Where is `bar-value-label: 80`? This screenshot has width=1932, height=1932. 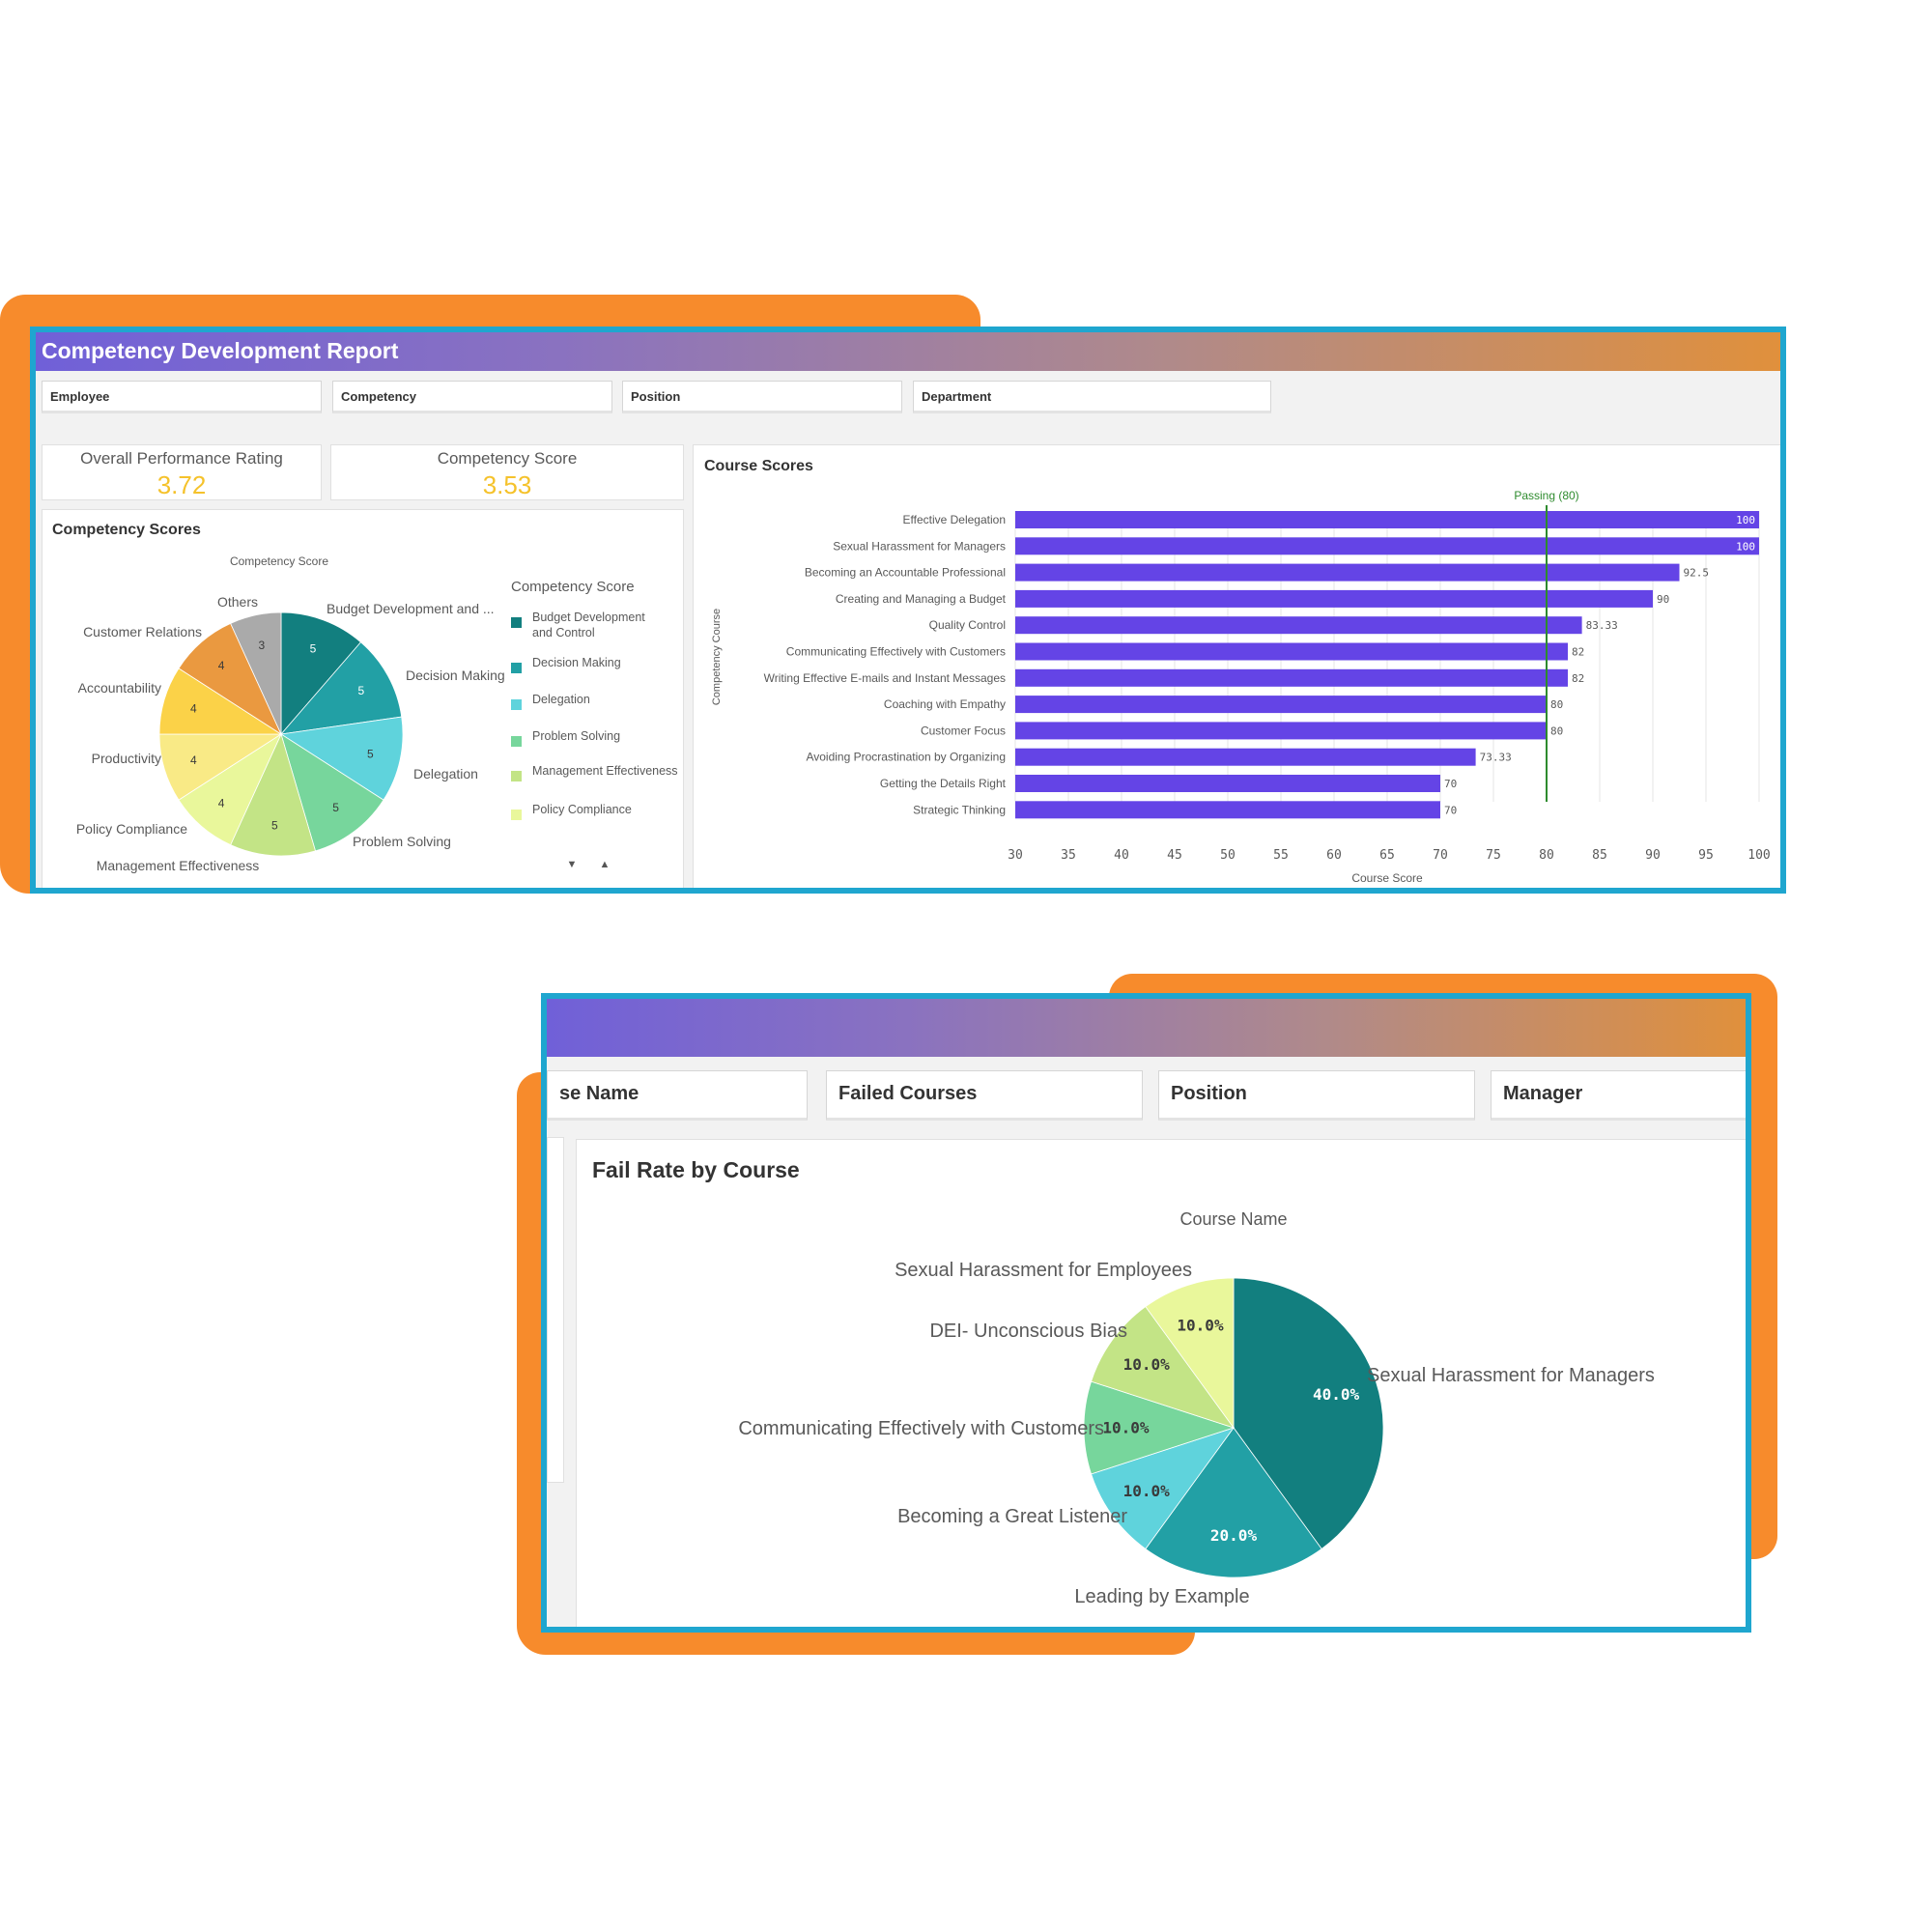 bar-value-label: 80 is located at coordinates (1556, 730).